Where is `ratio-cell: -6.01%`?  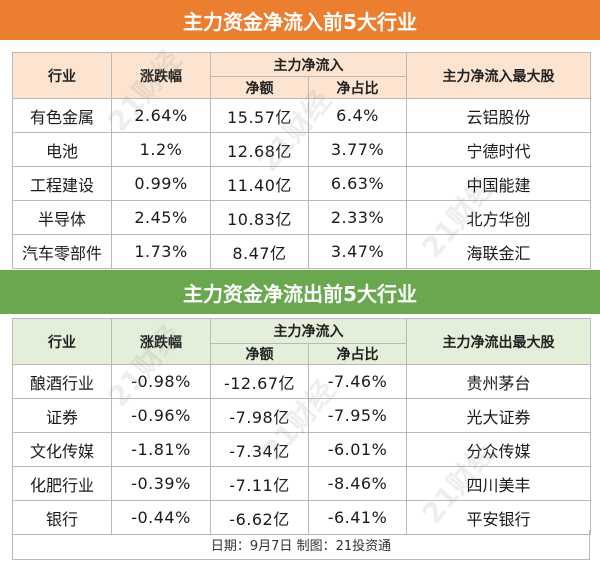 ratio-cell: -6.01% is located at coordinates (357, 449).